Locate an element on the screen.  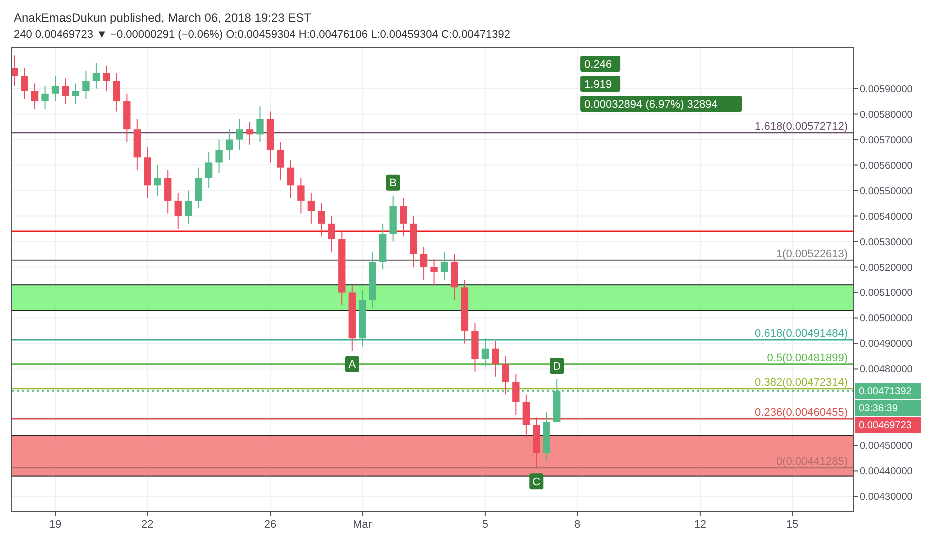
ref-line-label: 0.618(0.00491484) is located at coordinates (801, 334).